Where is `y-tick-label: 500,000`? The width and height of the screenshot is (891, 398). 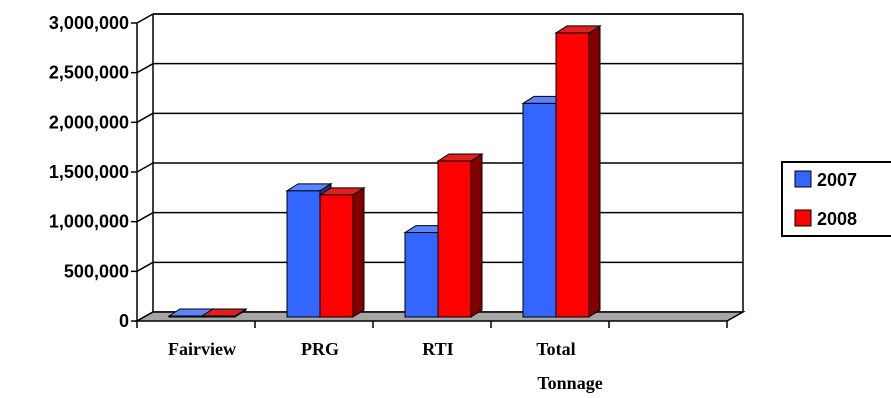
y-tick-label: 500,000 is located at coordinates (96, 271).